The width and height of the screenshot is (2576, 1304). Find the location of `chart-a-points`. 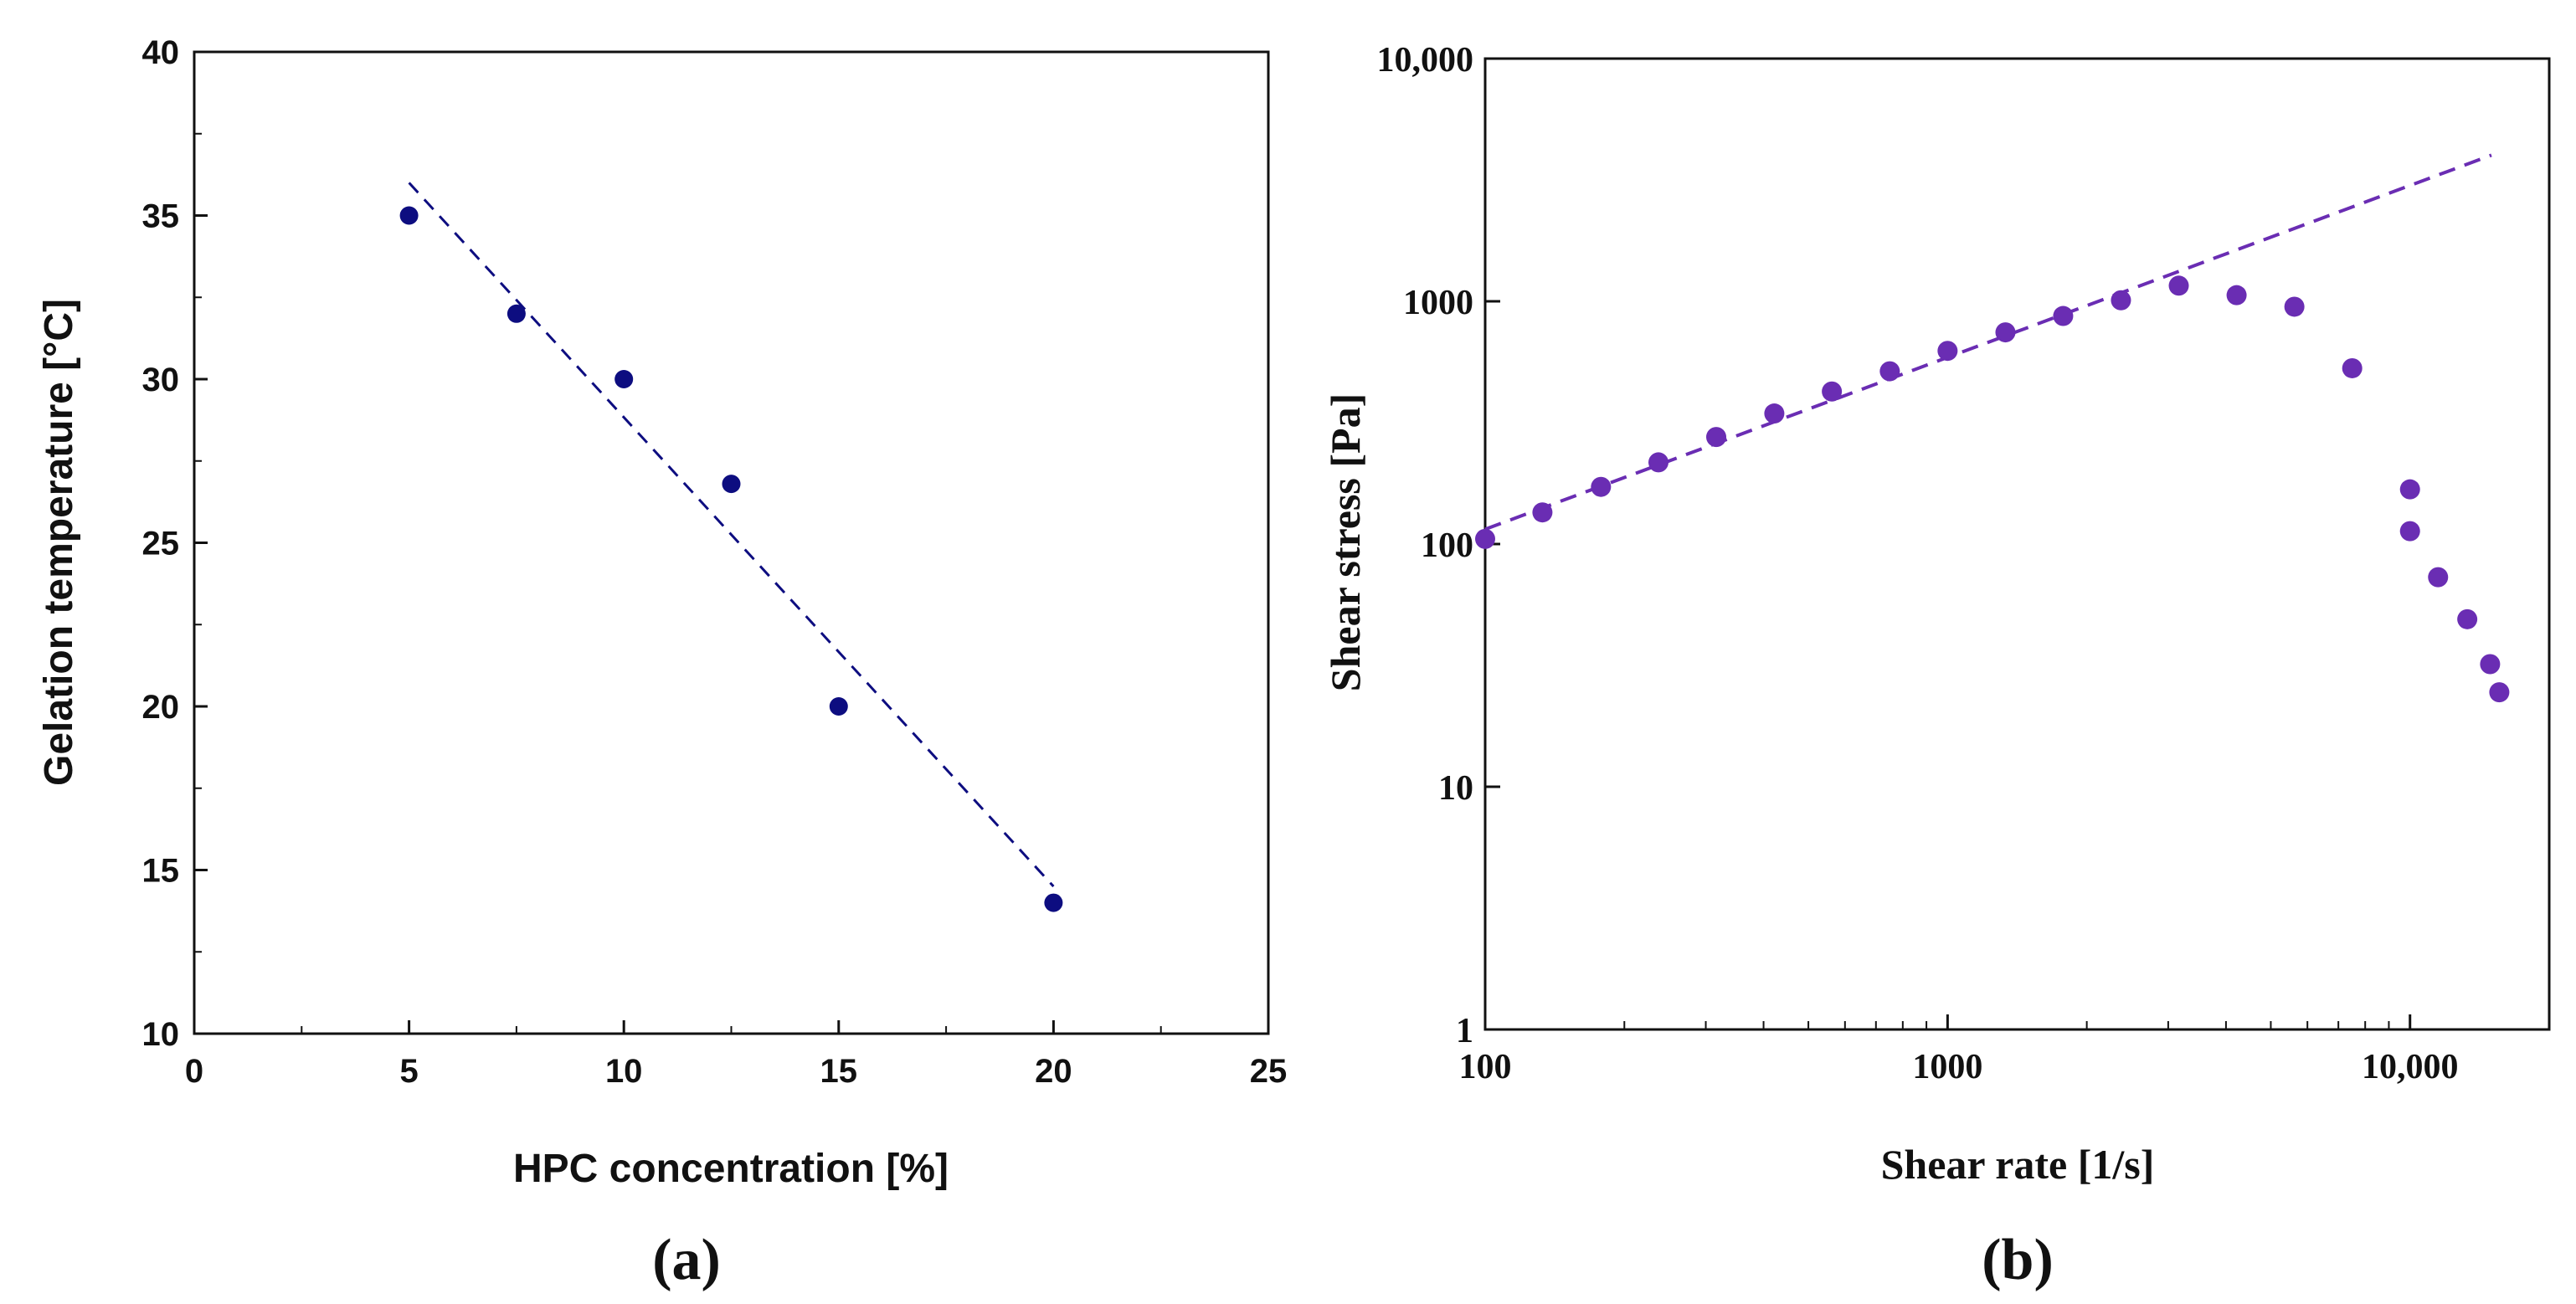

chart-a-points is located at coordinates (731, 559).